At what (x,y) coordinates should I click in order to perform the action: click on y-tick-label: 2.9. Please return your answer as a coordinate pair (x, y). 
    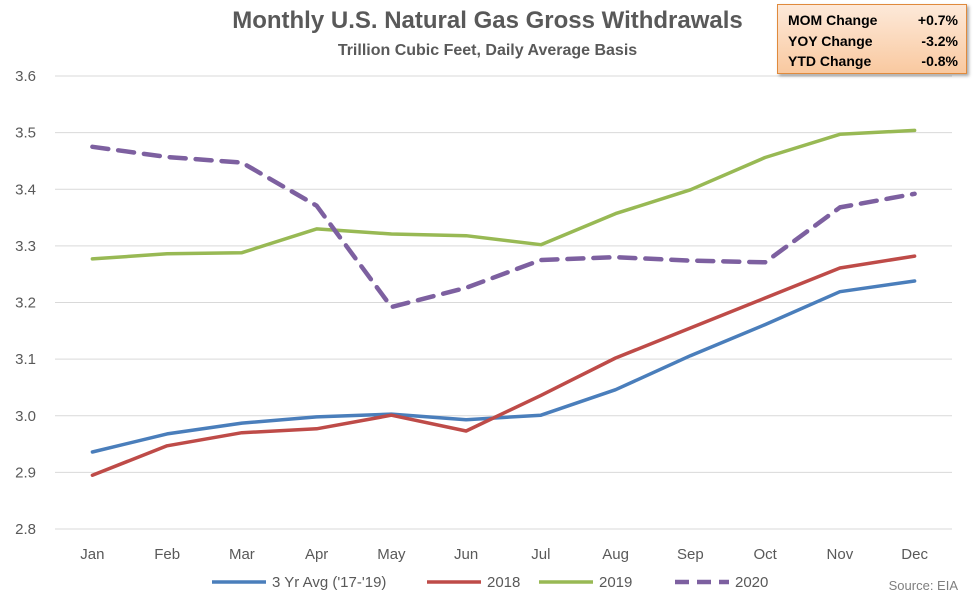
    Looking at the image, I should click on (25, 472).